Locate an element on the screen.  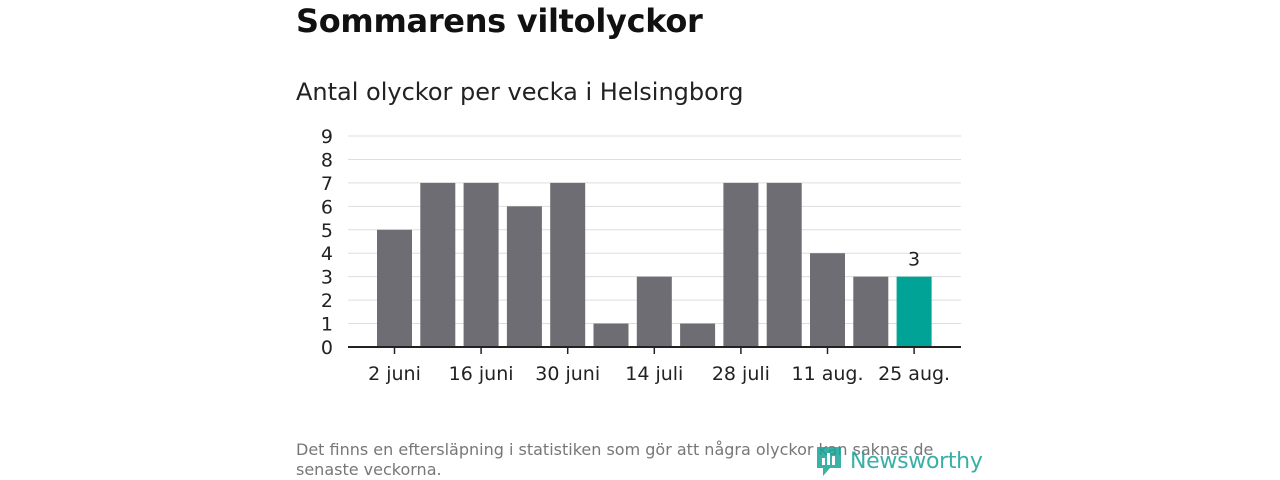
y-tick-label: 7 is located at coordinates (327, 184).